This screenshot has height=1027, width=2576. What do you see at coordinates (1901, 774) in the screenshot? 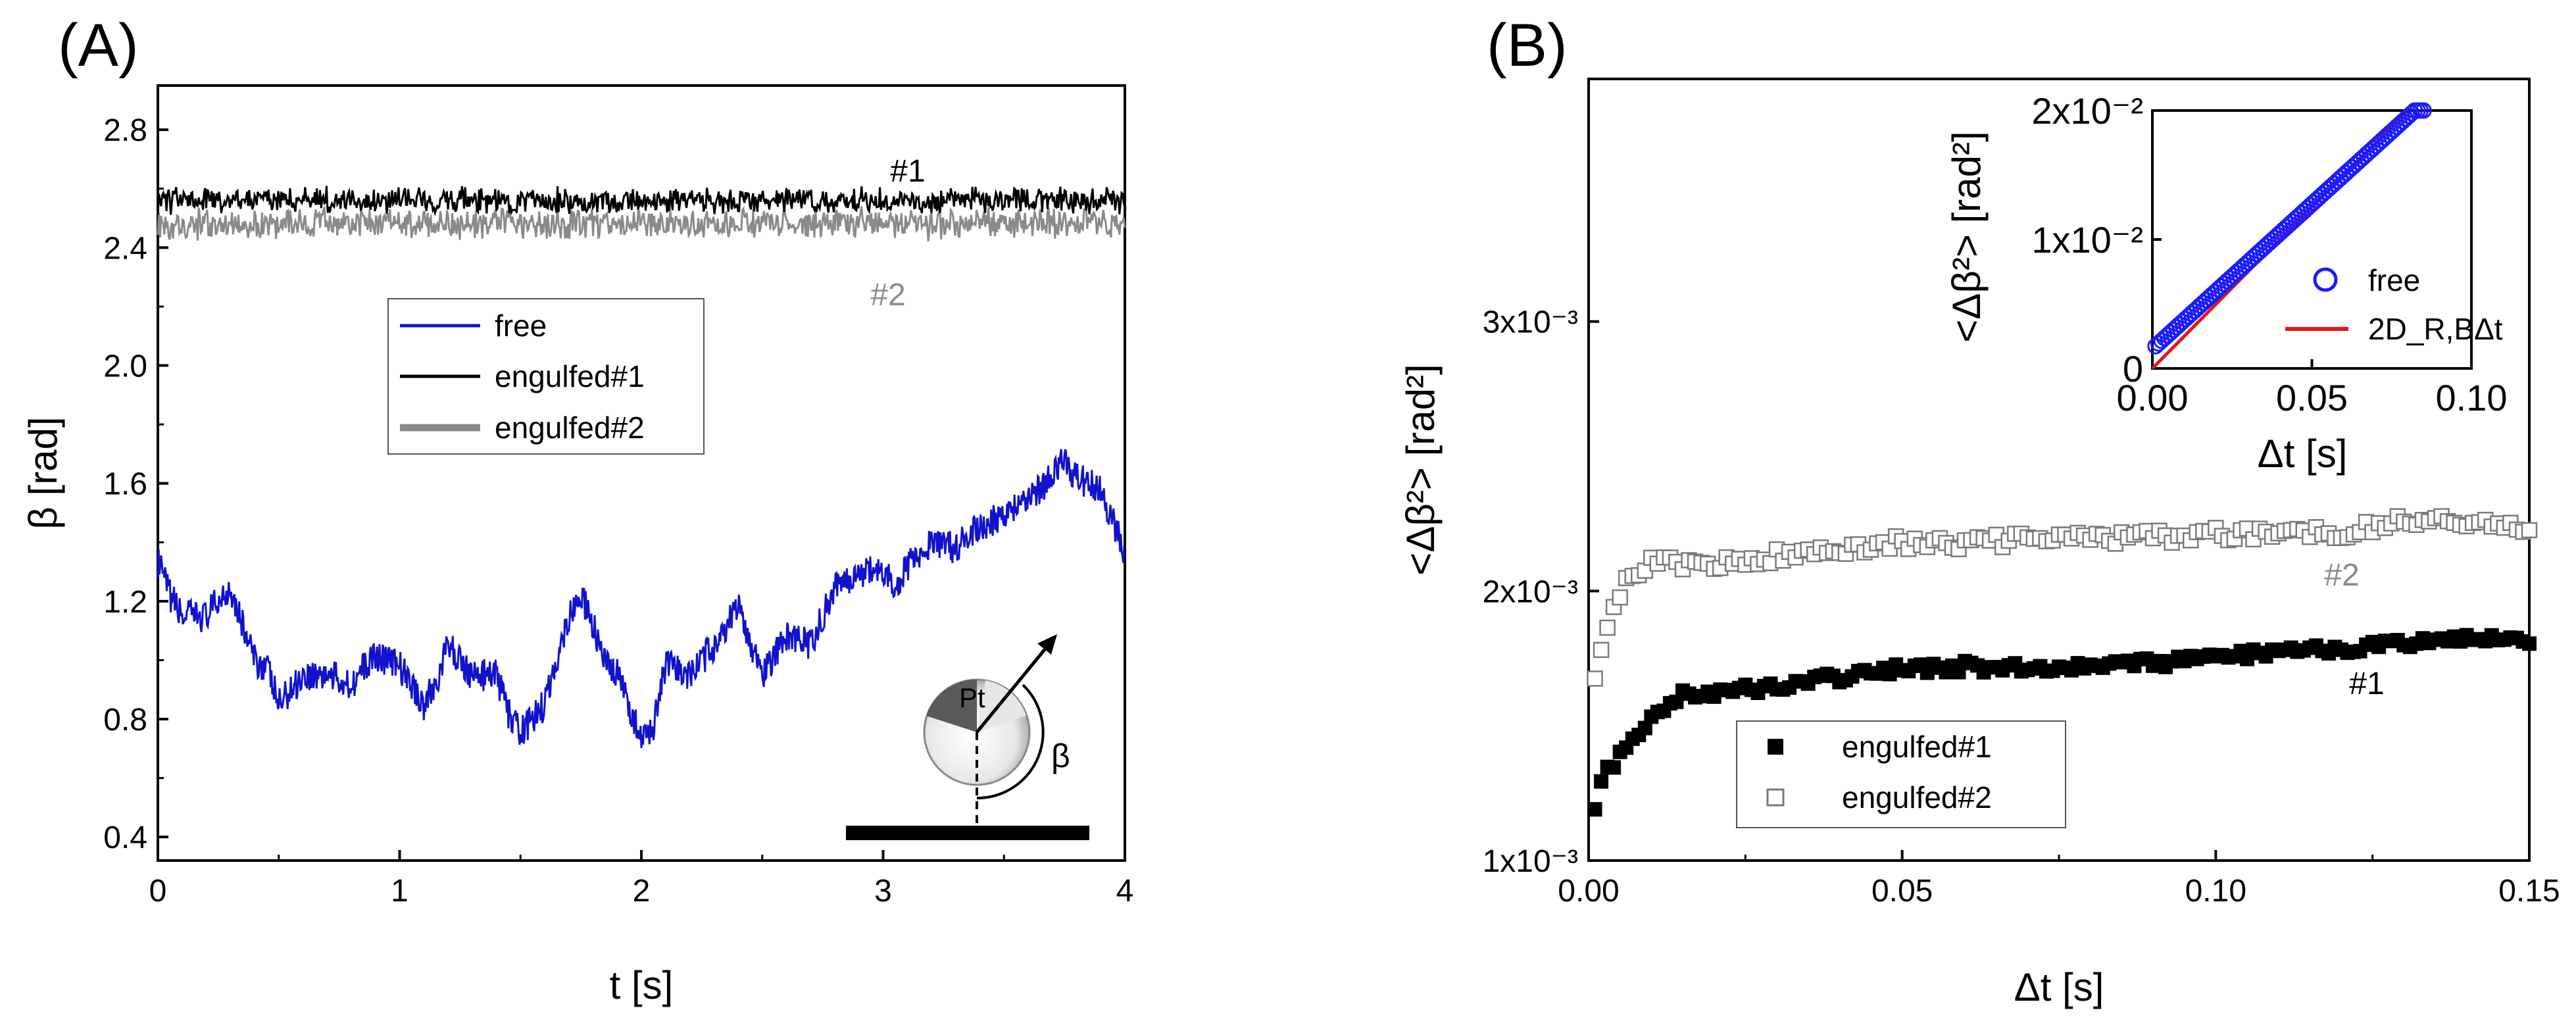
I see `panel-b-legend: engulfed#1 engulfed#2` at bounding box center [1901, 774].